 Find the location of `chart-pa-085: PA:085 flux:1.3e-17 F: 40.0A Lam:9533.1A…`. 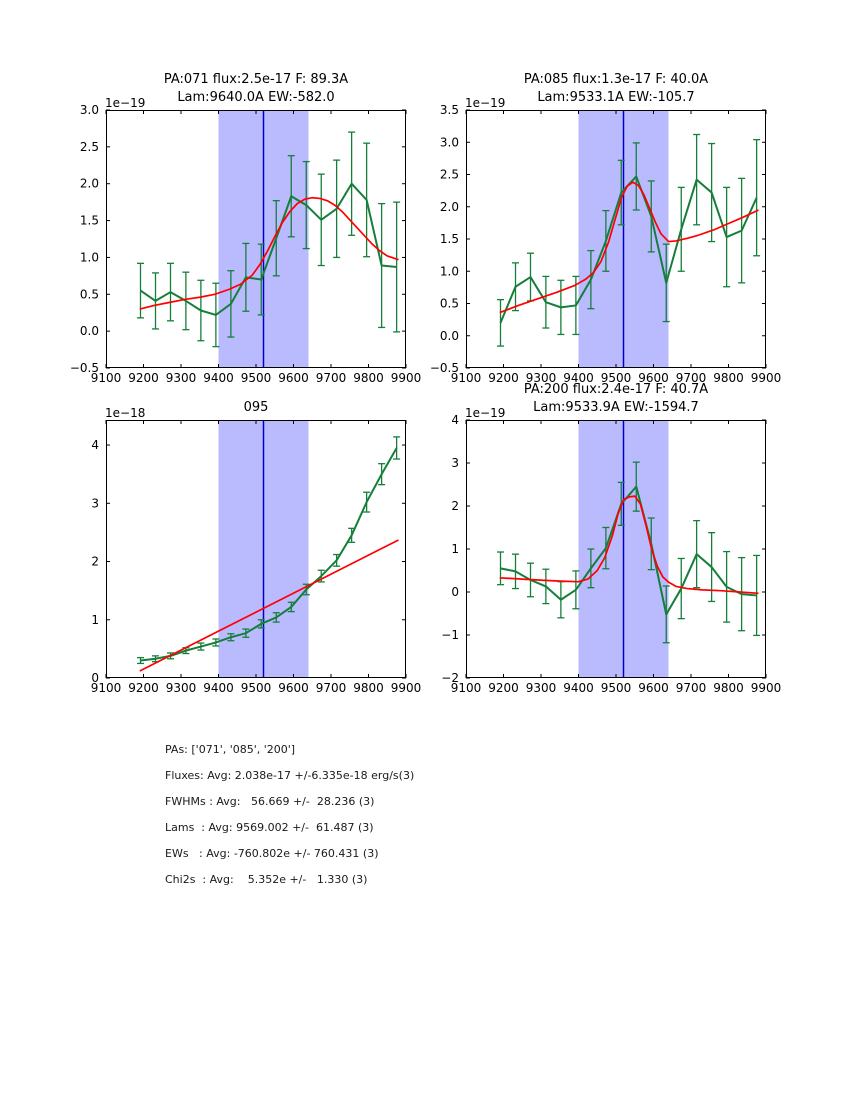

chart-pa-085: PA:085 flux:1.3e-17 F: 40.0A Lam:9533.1A… is located at coordinates (605, 228).